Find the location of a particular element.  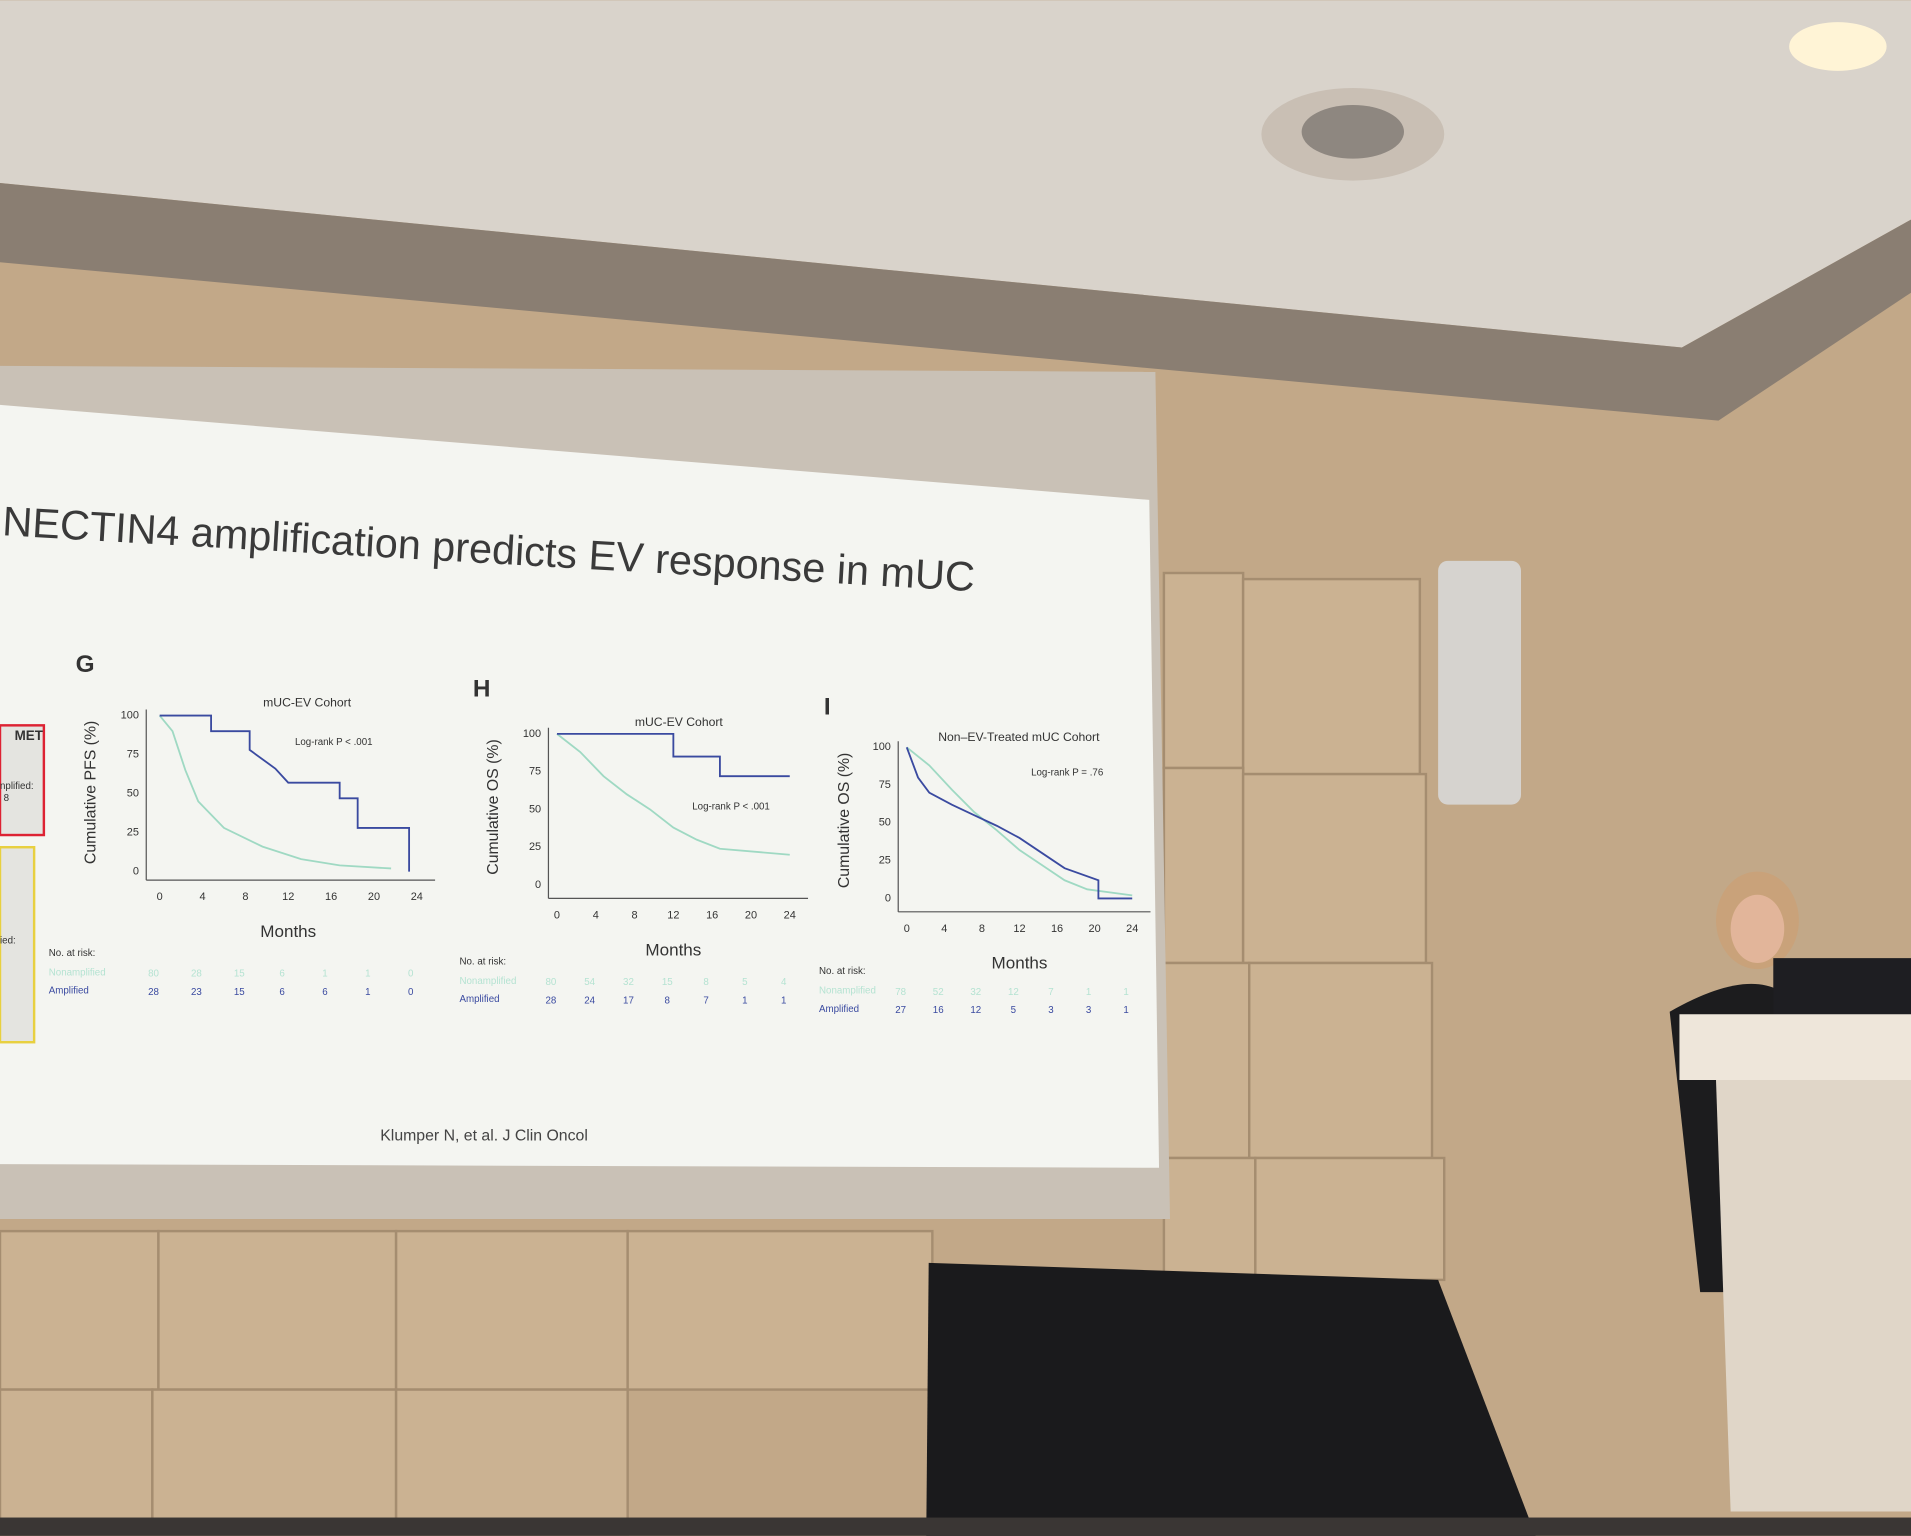

risk-count: 12 is located at coordinates (1013, 992).